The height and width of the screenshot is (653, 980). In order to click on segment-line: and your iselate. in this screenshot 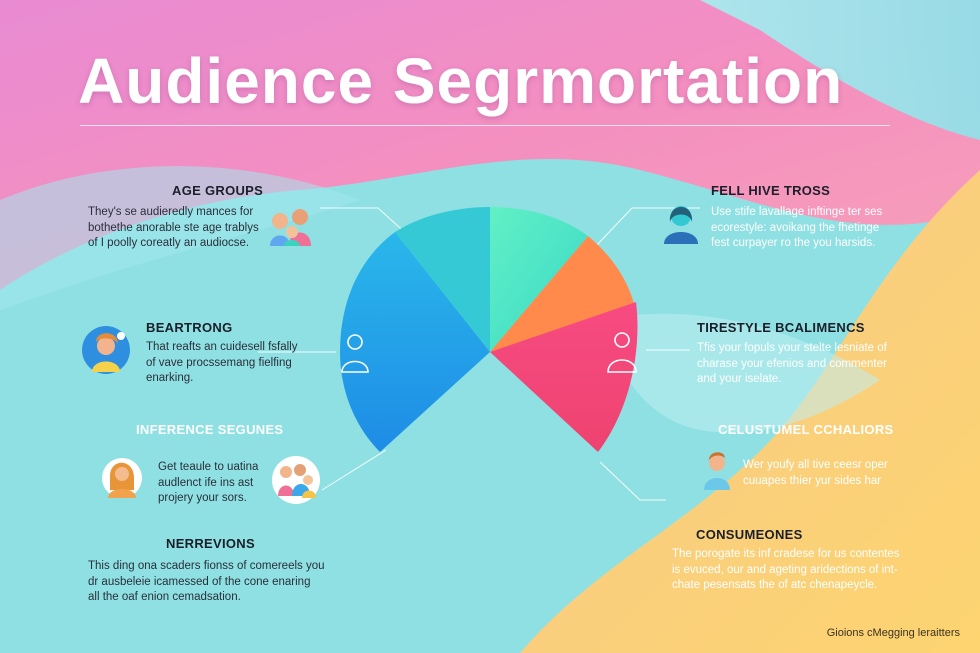, I will do `click(739, 379)`.